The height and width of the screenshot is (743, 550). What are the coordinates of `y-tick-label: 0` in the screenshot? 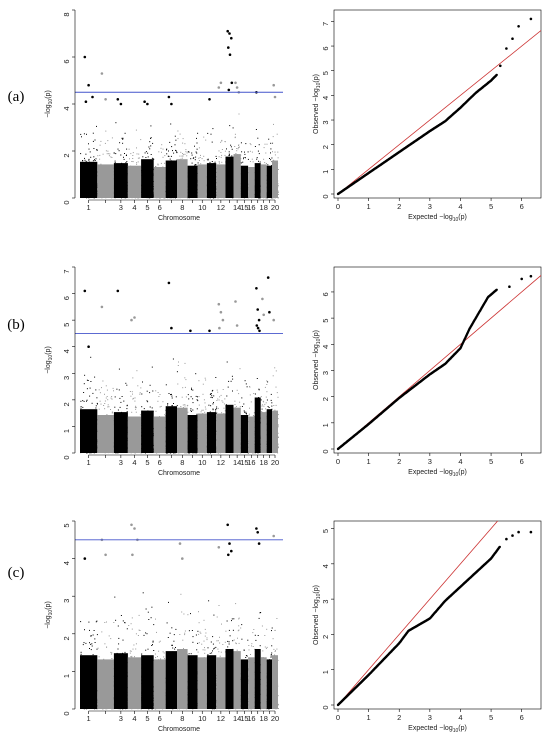 It's located at (66, 203).